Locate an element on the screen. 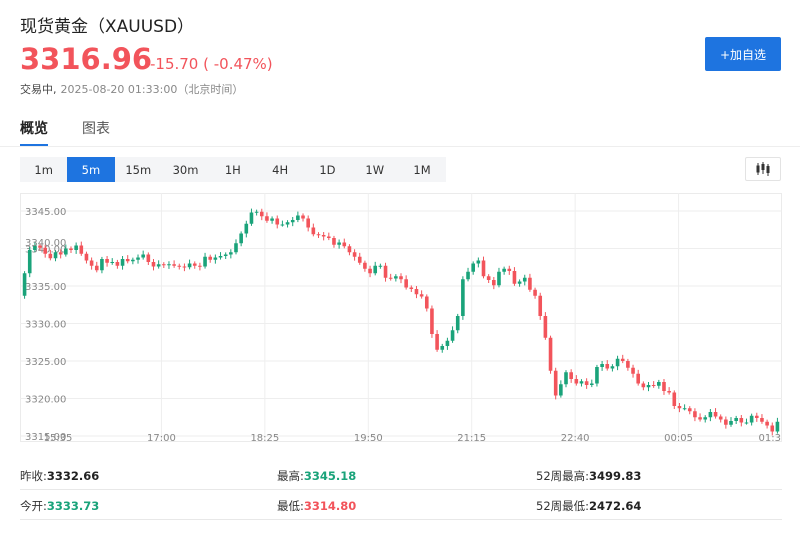  active-tab-indicator is located at coordinates (34, 145).